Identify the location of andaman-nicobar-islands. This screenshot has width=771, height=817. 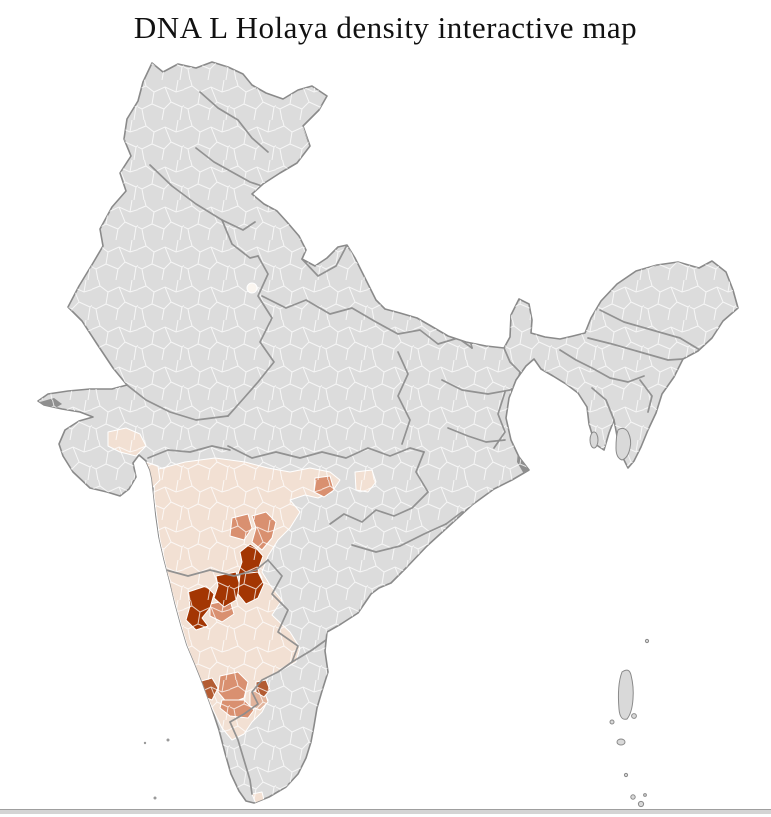
(619, 617).